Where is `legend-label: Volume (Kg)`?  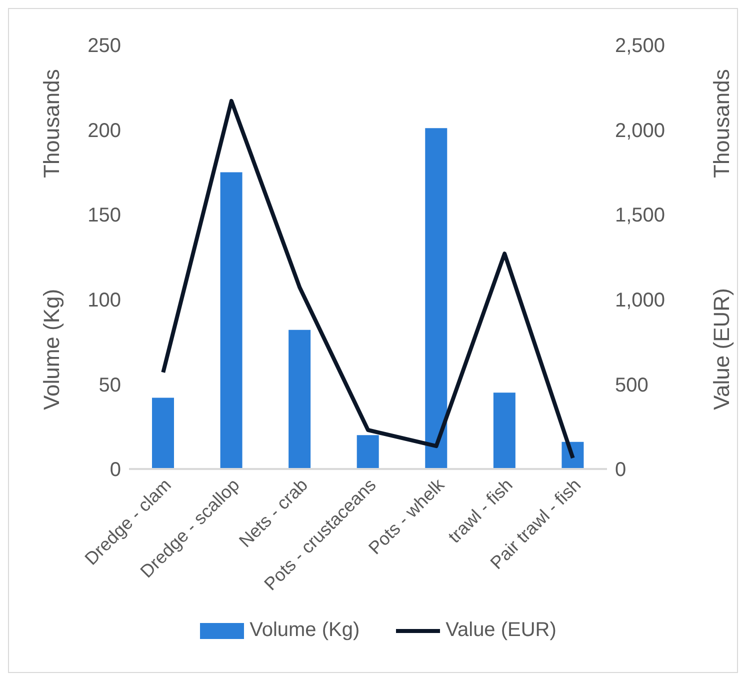
legend-label: Volume (Kg) is located at coordinates (304, 630).